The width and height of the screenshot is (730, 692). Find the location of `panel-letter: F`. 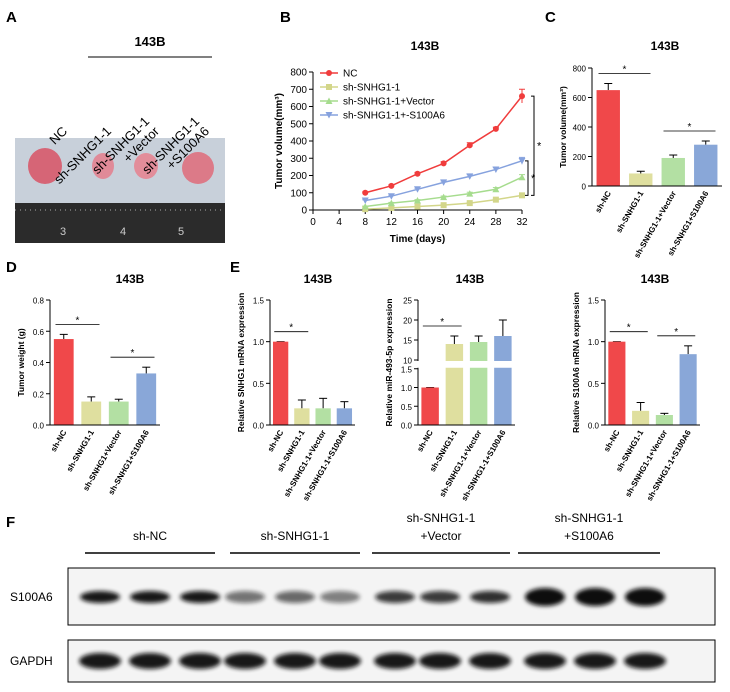

panel-letter: F is located at coordinates (10, 522).